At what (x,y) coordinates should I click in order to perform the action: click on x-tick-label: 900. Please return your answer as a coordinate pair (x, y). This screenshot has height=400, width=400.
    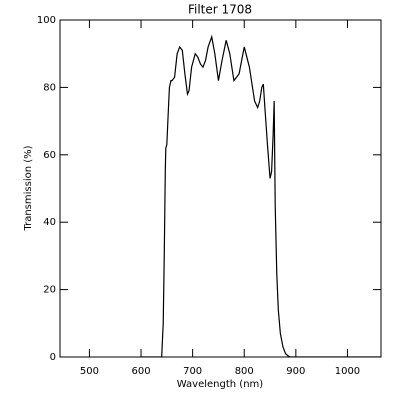
    Looking at the image, I should click on (295, 371).